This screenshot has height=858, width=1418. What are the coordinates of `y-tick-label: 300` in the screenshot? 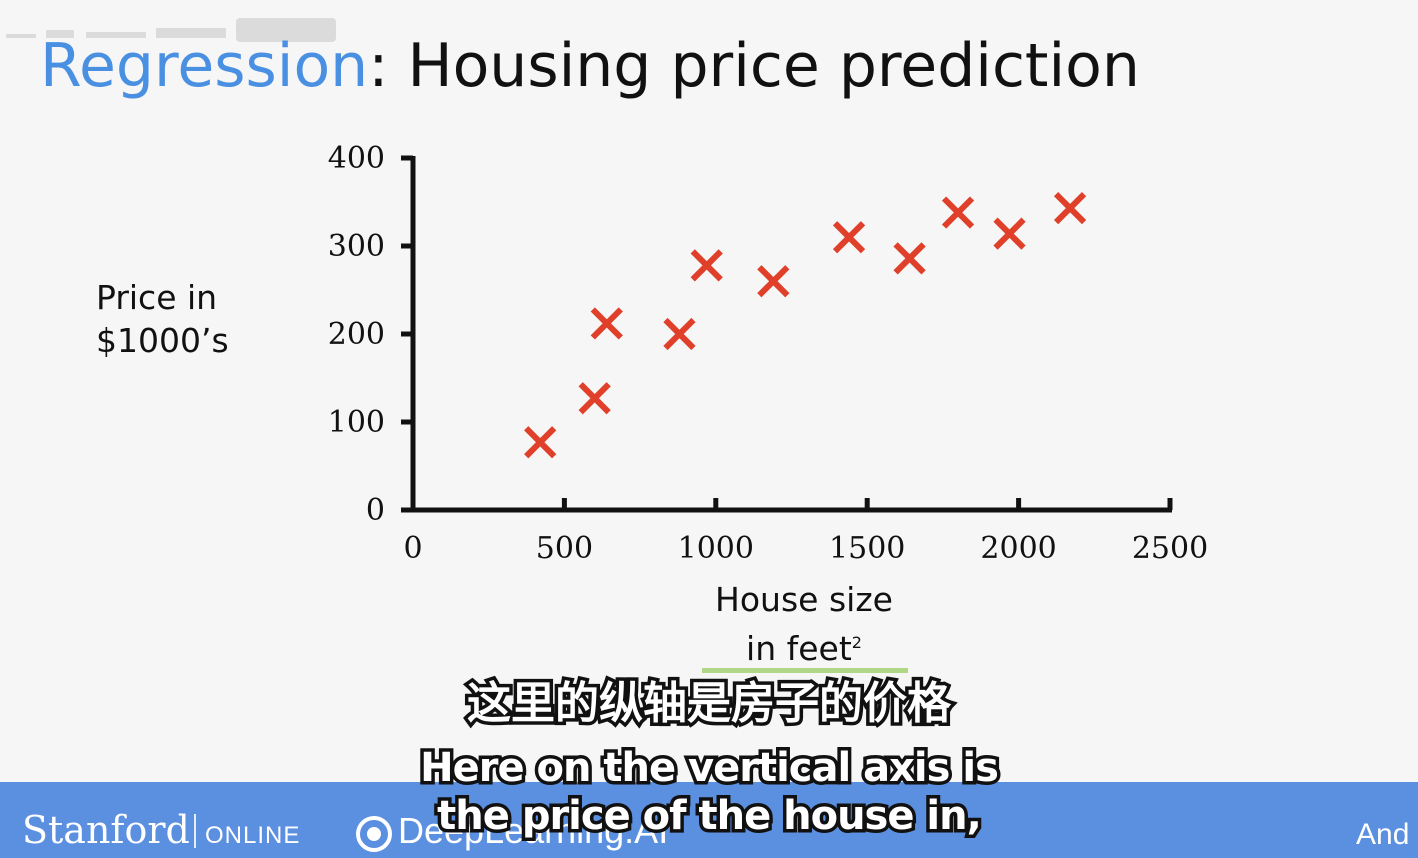 It's located at (356, 246).